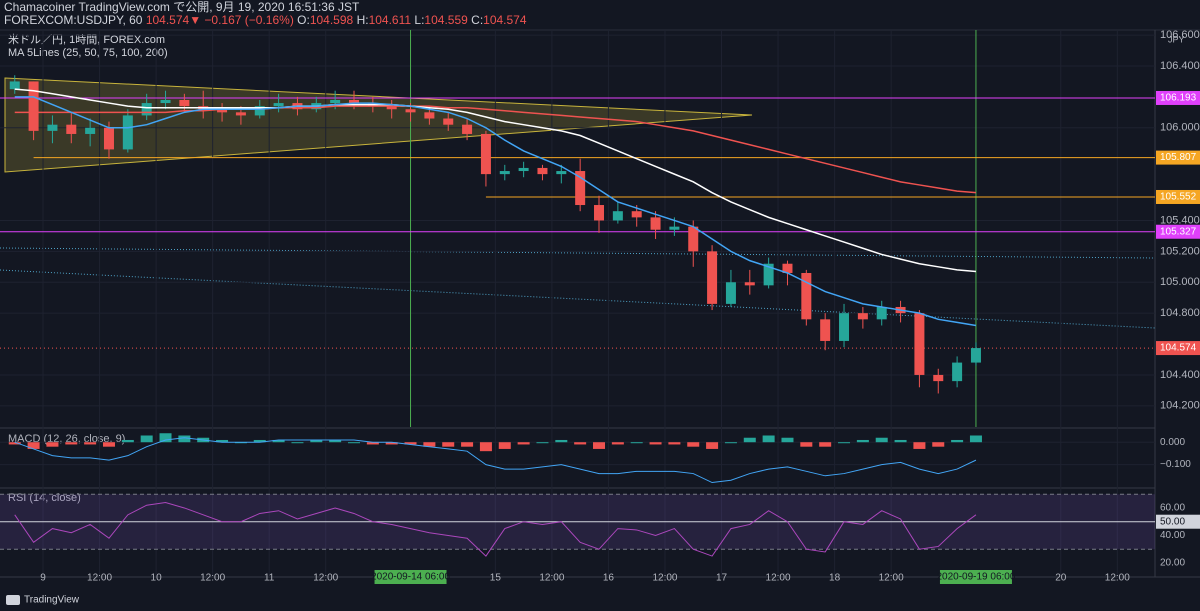 This screenshot has height=611, width=1200. I want to click on x-tick-label: 15, so click(496, 578).